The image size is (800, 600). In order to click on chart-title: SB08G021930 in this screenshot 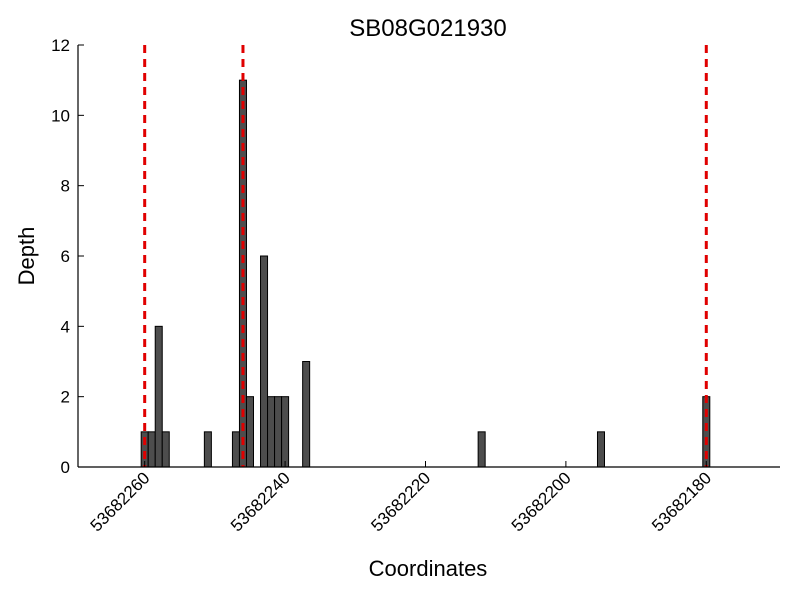, I will do `click(427, 28)`.